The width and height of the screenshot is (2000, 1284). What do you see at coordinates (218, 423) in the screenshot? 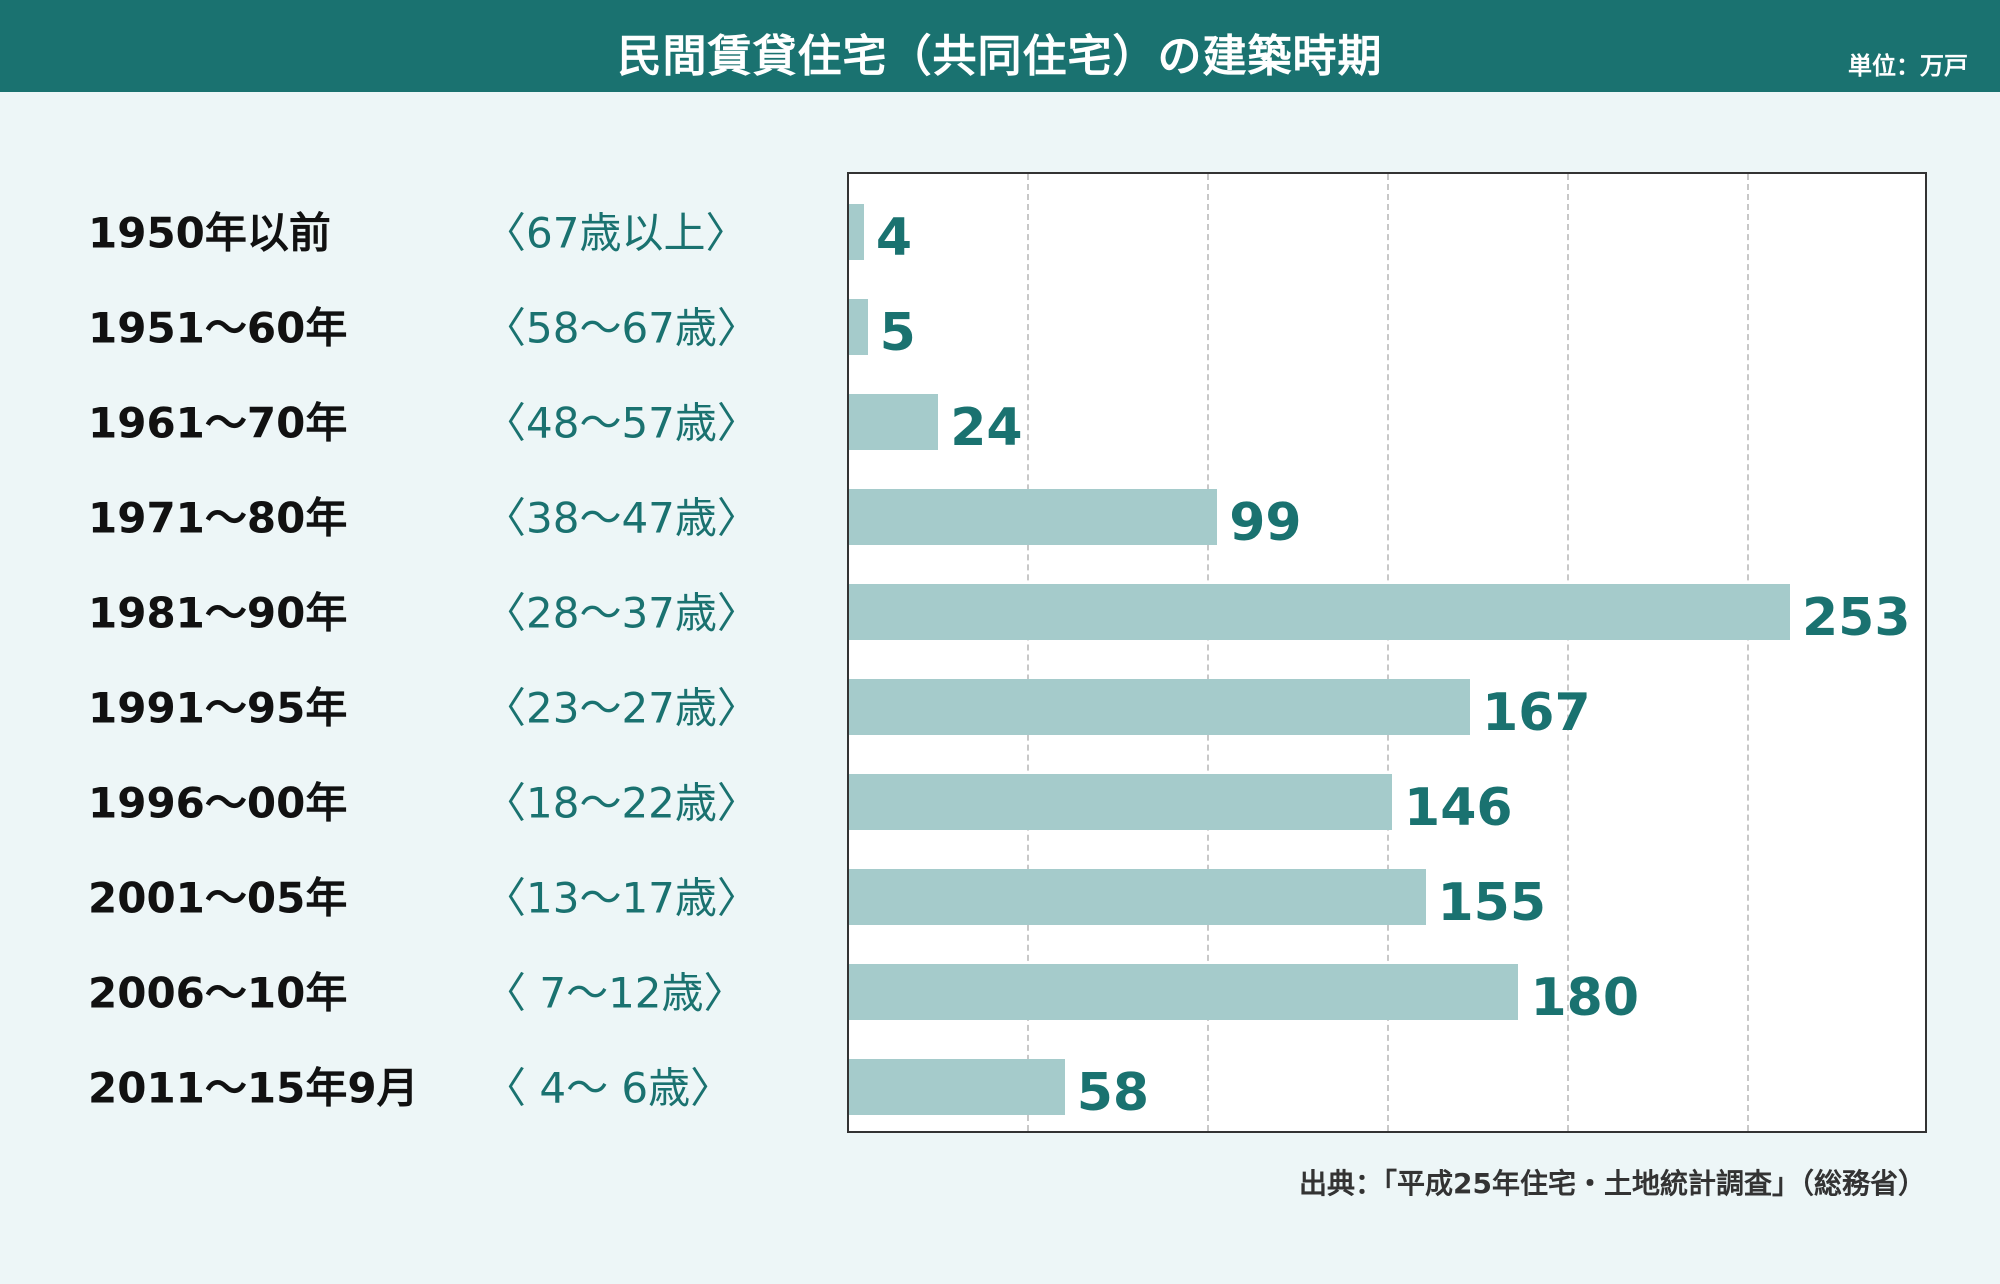
I see `period-label: 1961〜70年` at bounding box center [218, 423].